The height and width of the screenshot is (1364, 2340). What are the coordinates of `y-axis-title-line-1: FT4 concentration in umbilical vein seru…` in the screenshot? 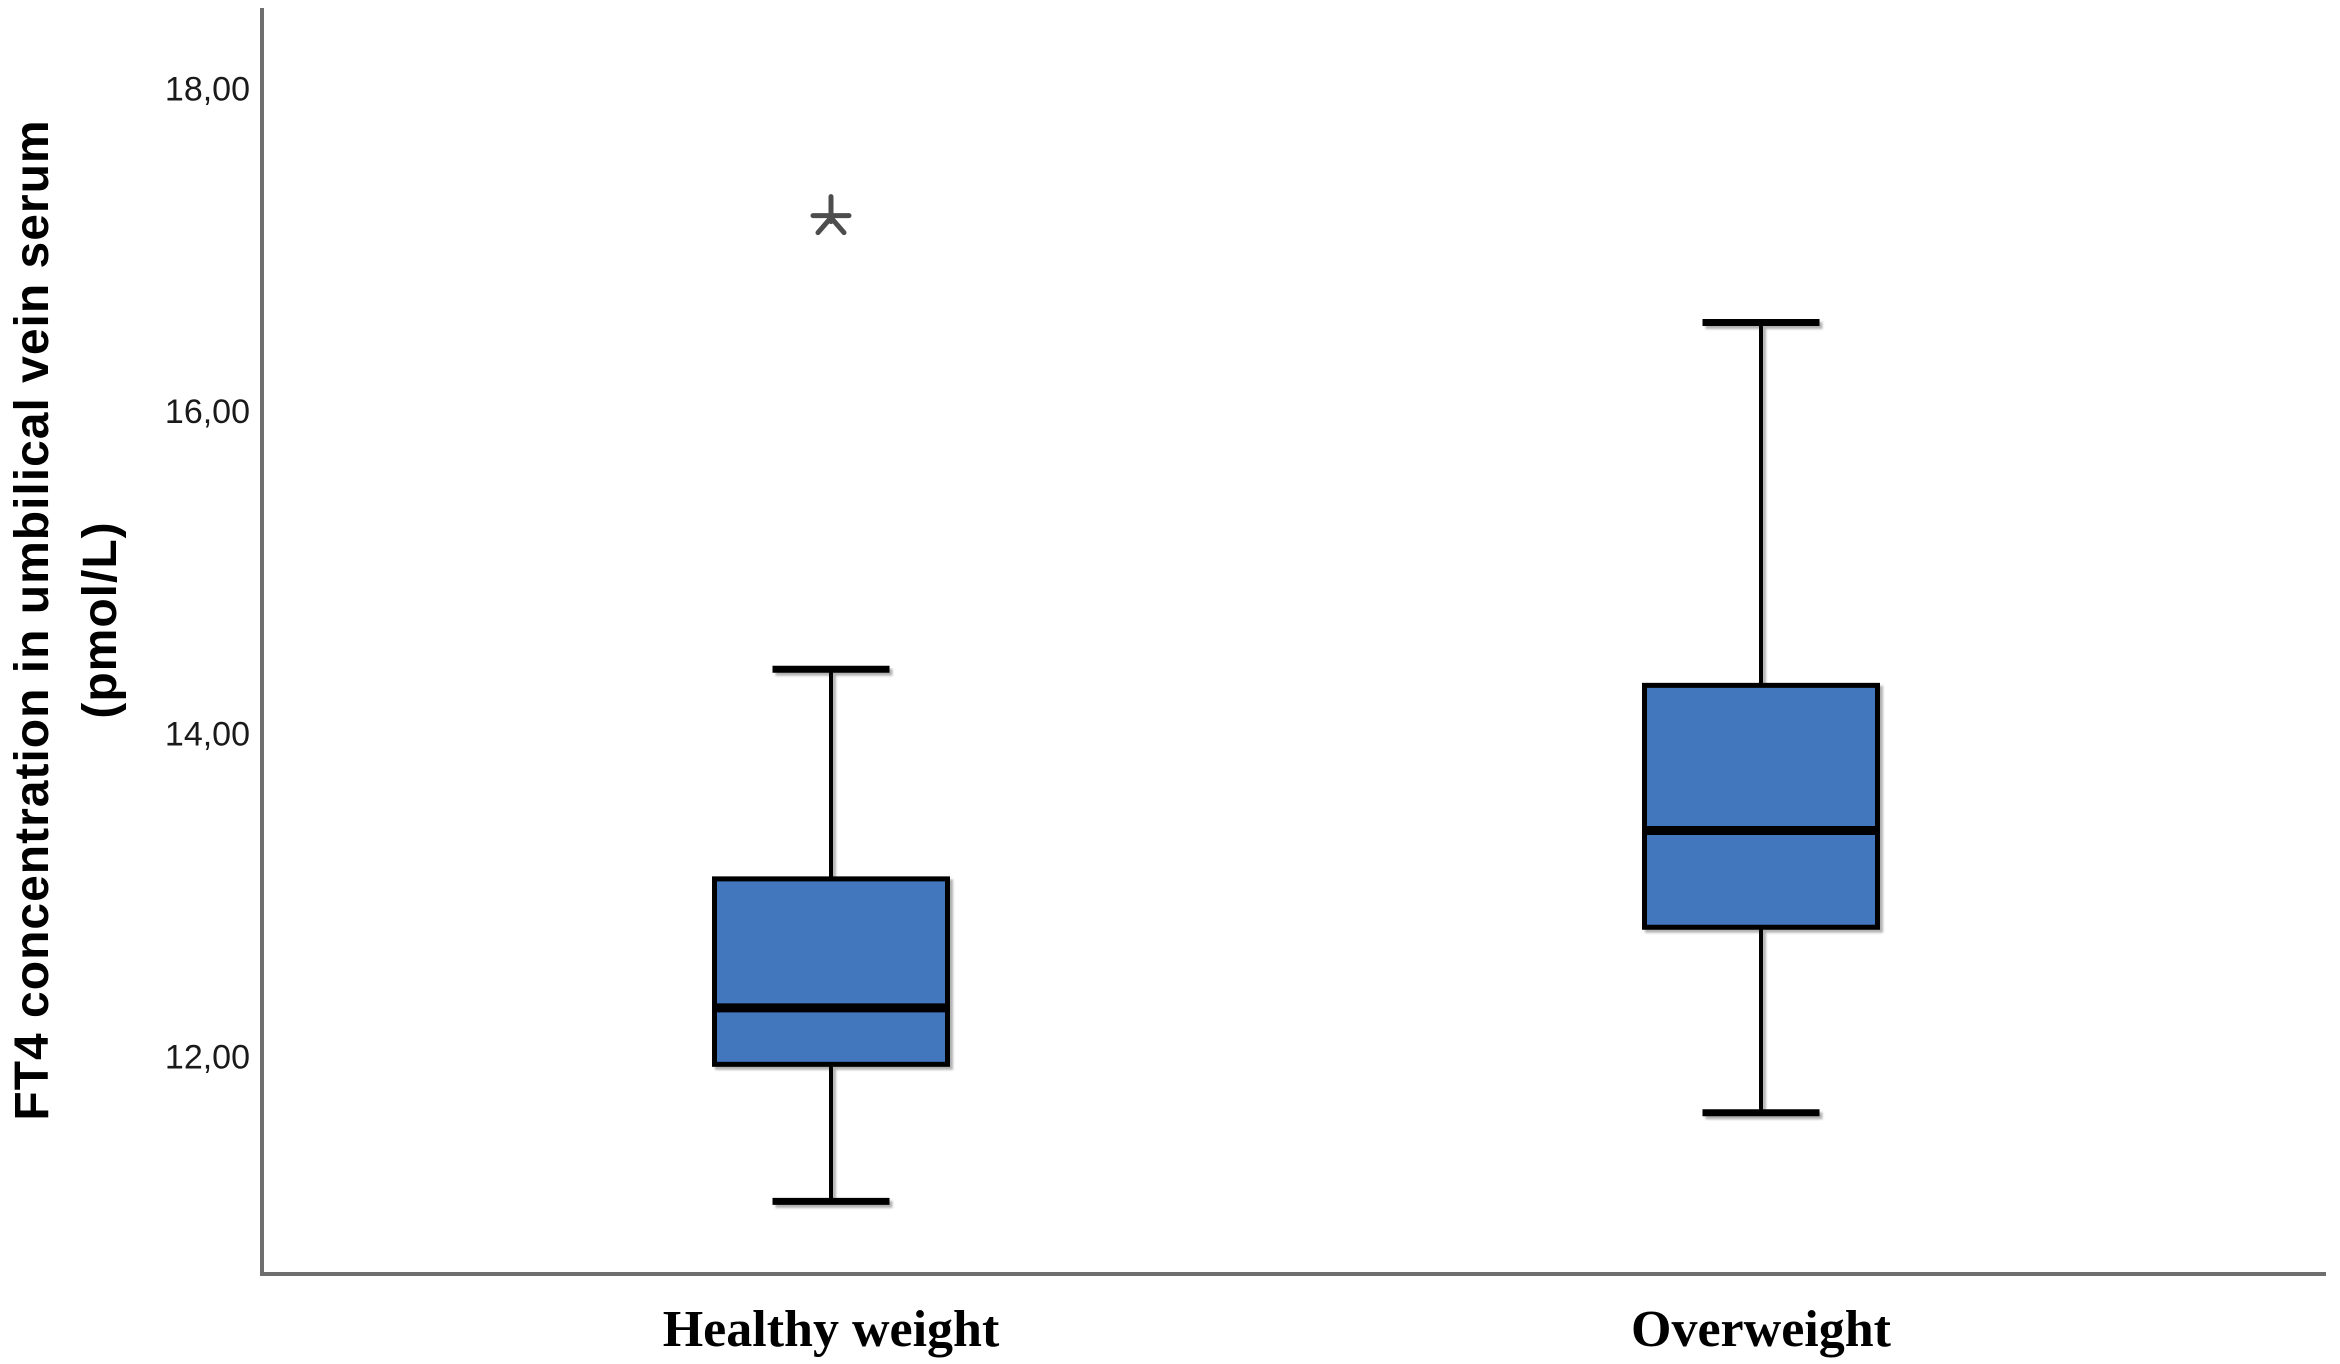 It's located at (32, 619).